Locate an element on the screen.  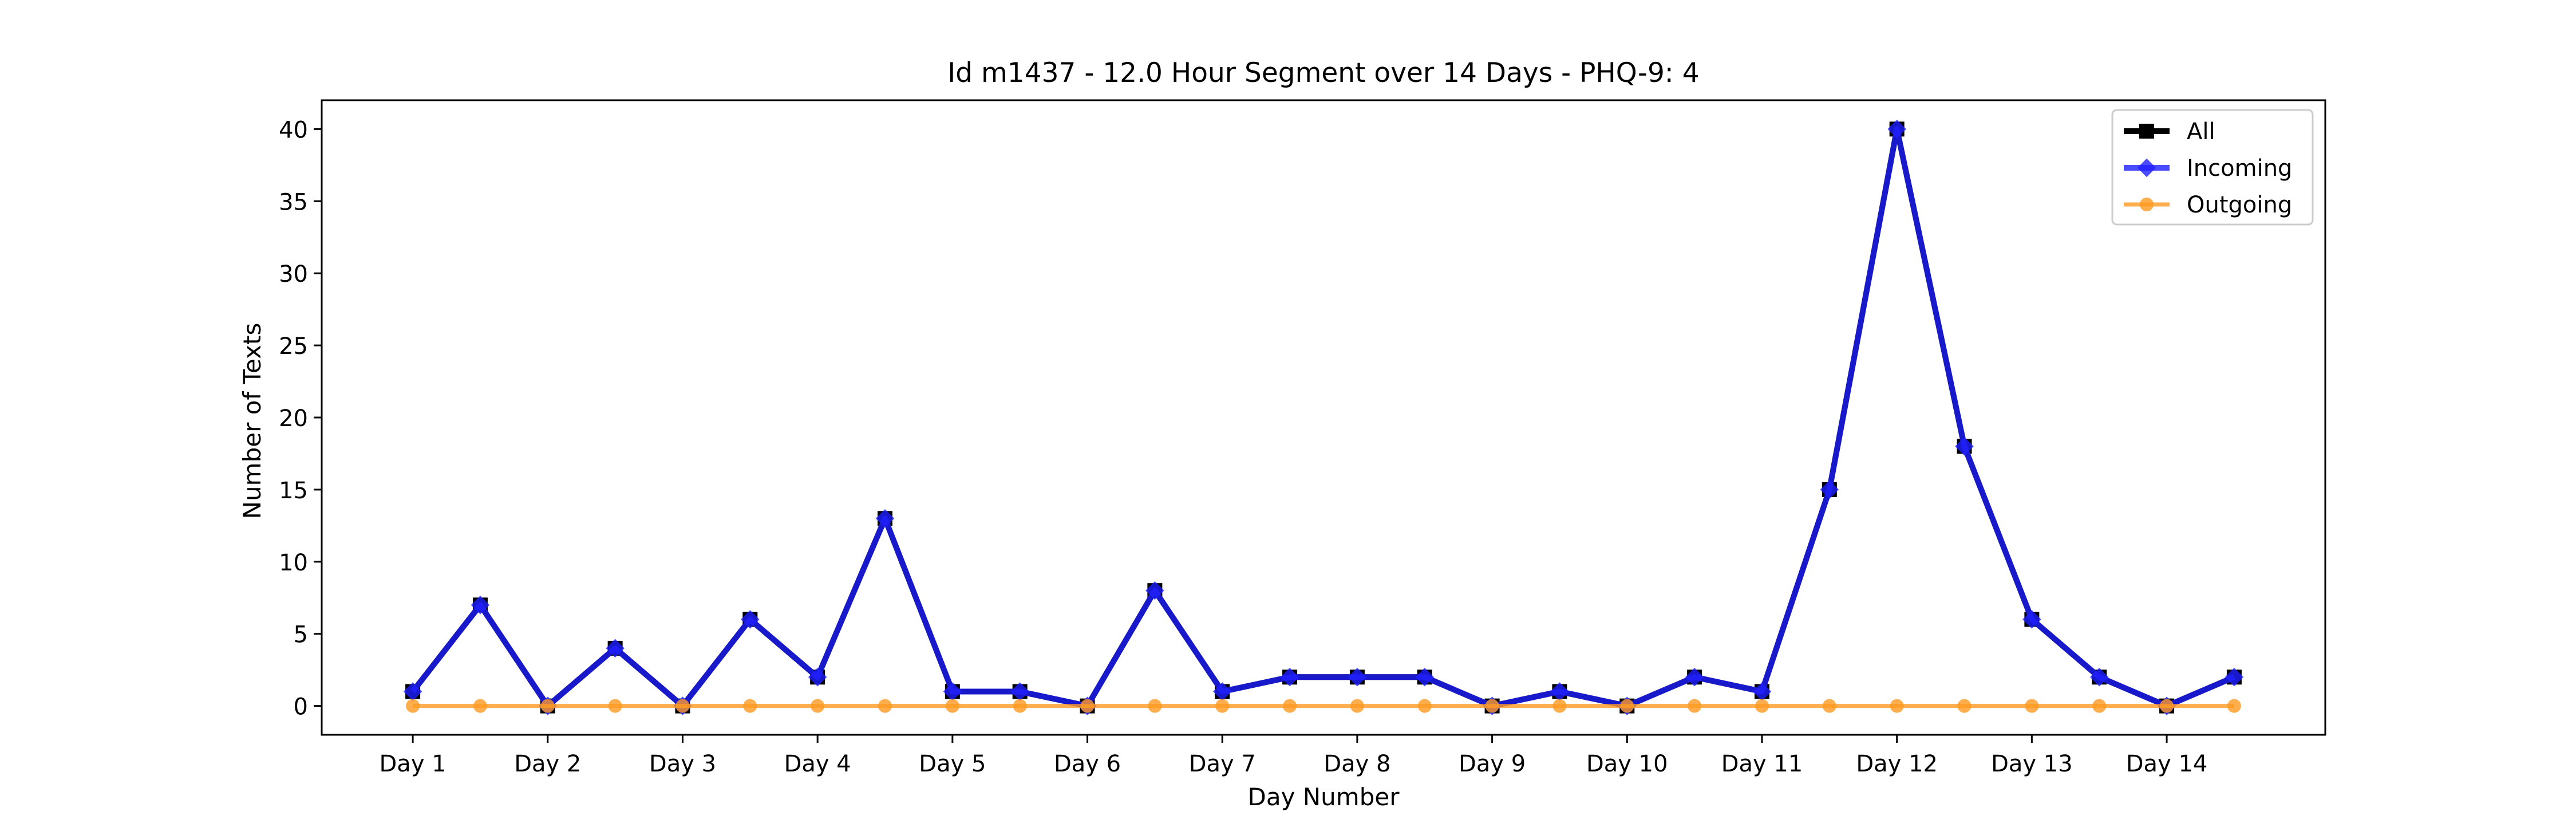
y-tick-label: 5 is located at coordinates (301, 635).